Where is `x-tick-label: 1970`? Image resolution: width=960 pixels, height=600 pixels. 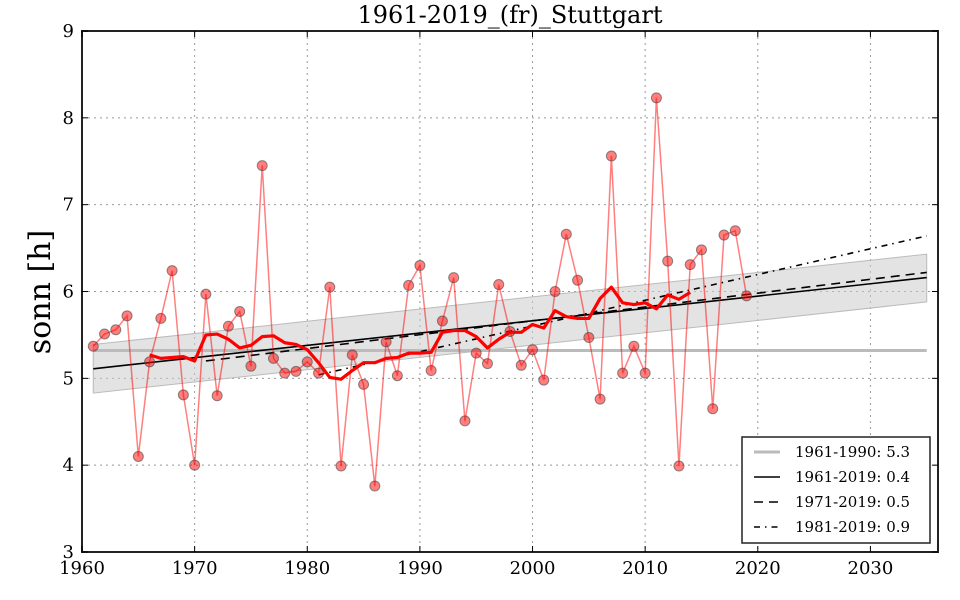 x-tick-label: 1970 is located at coordinates (195, 568).